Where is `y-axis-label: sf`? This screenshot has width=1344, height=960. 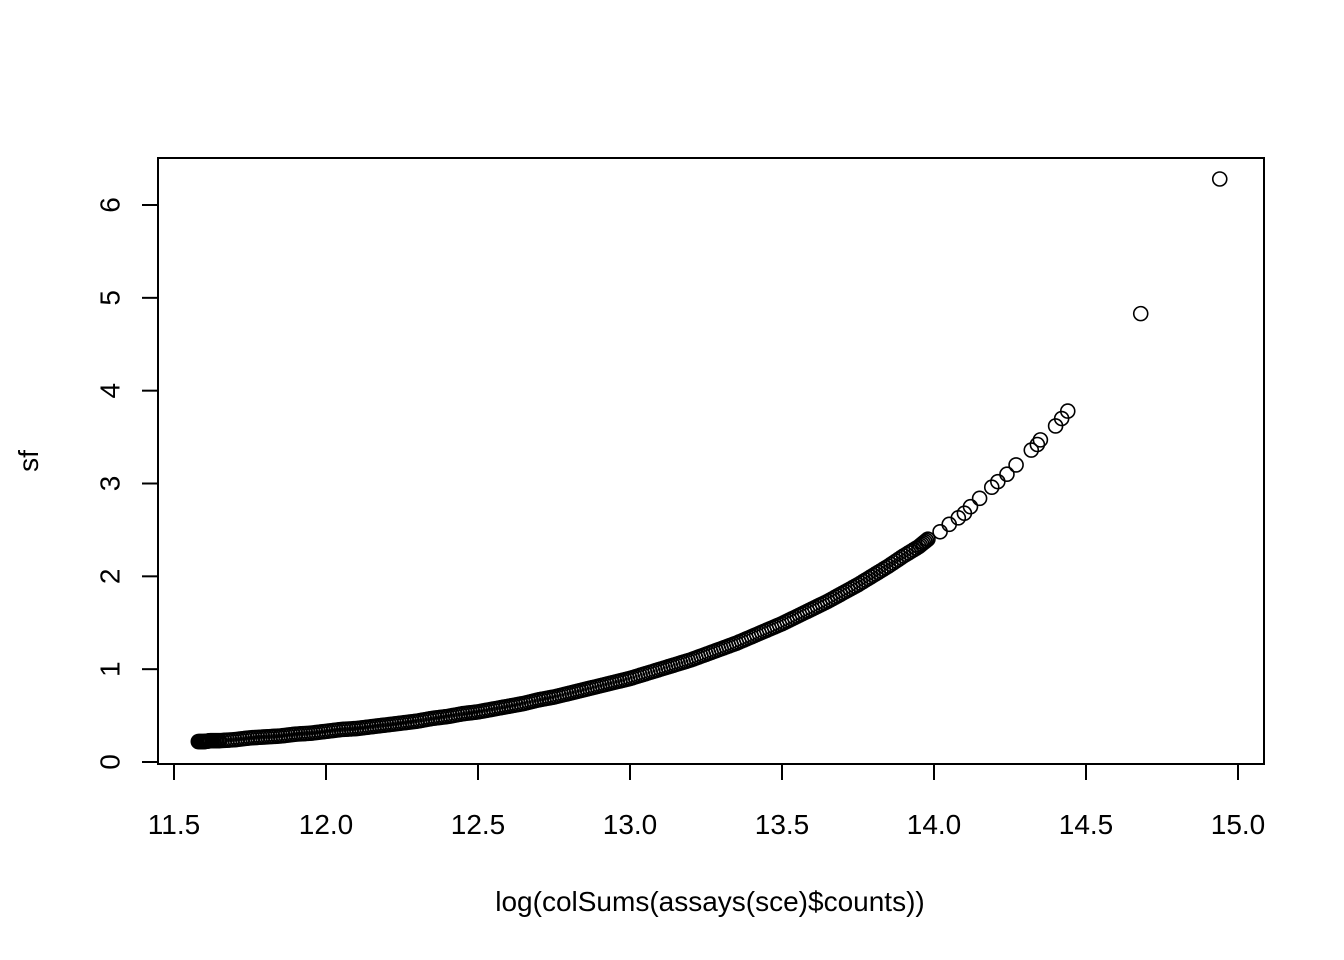 y-axis-label: sf is located at coordinates (28, 461).